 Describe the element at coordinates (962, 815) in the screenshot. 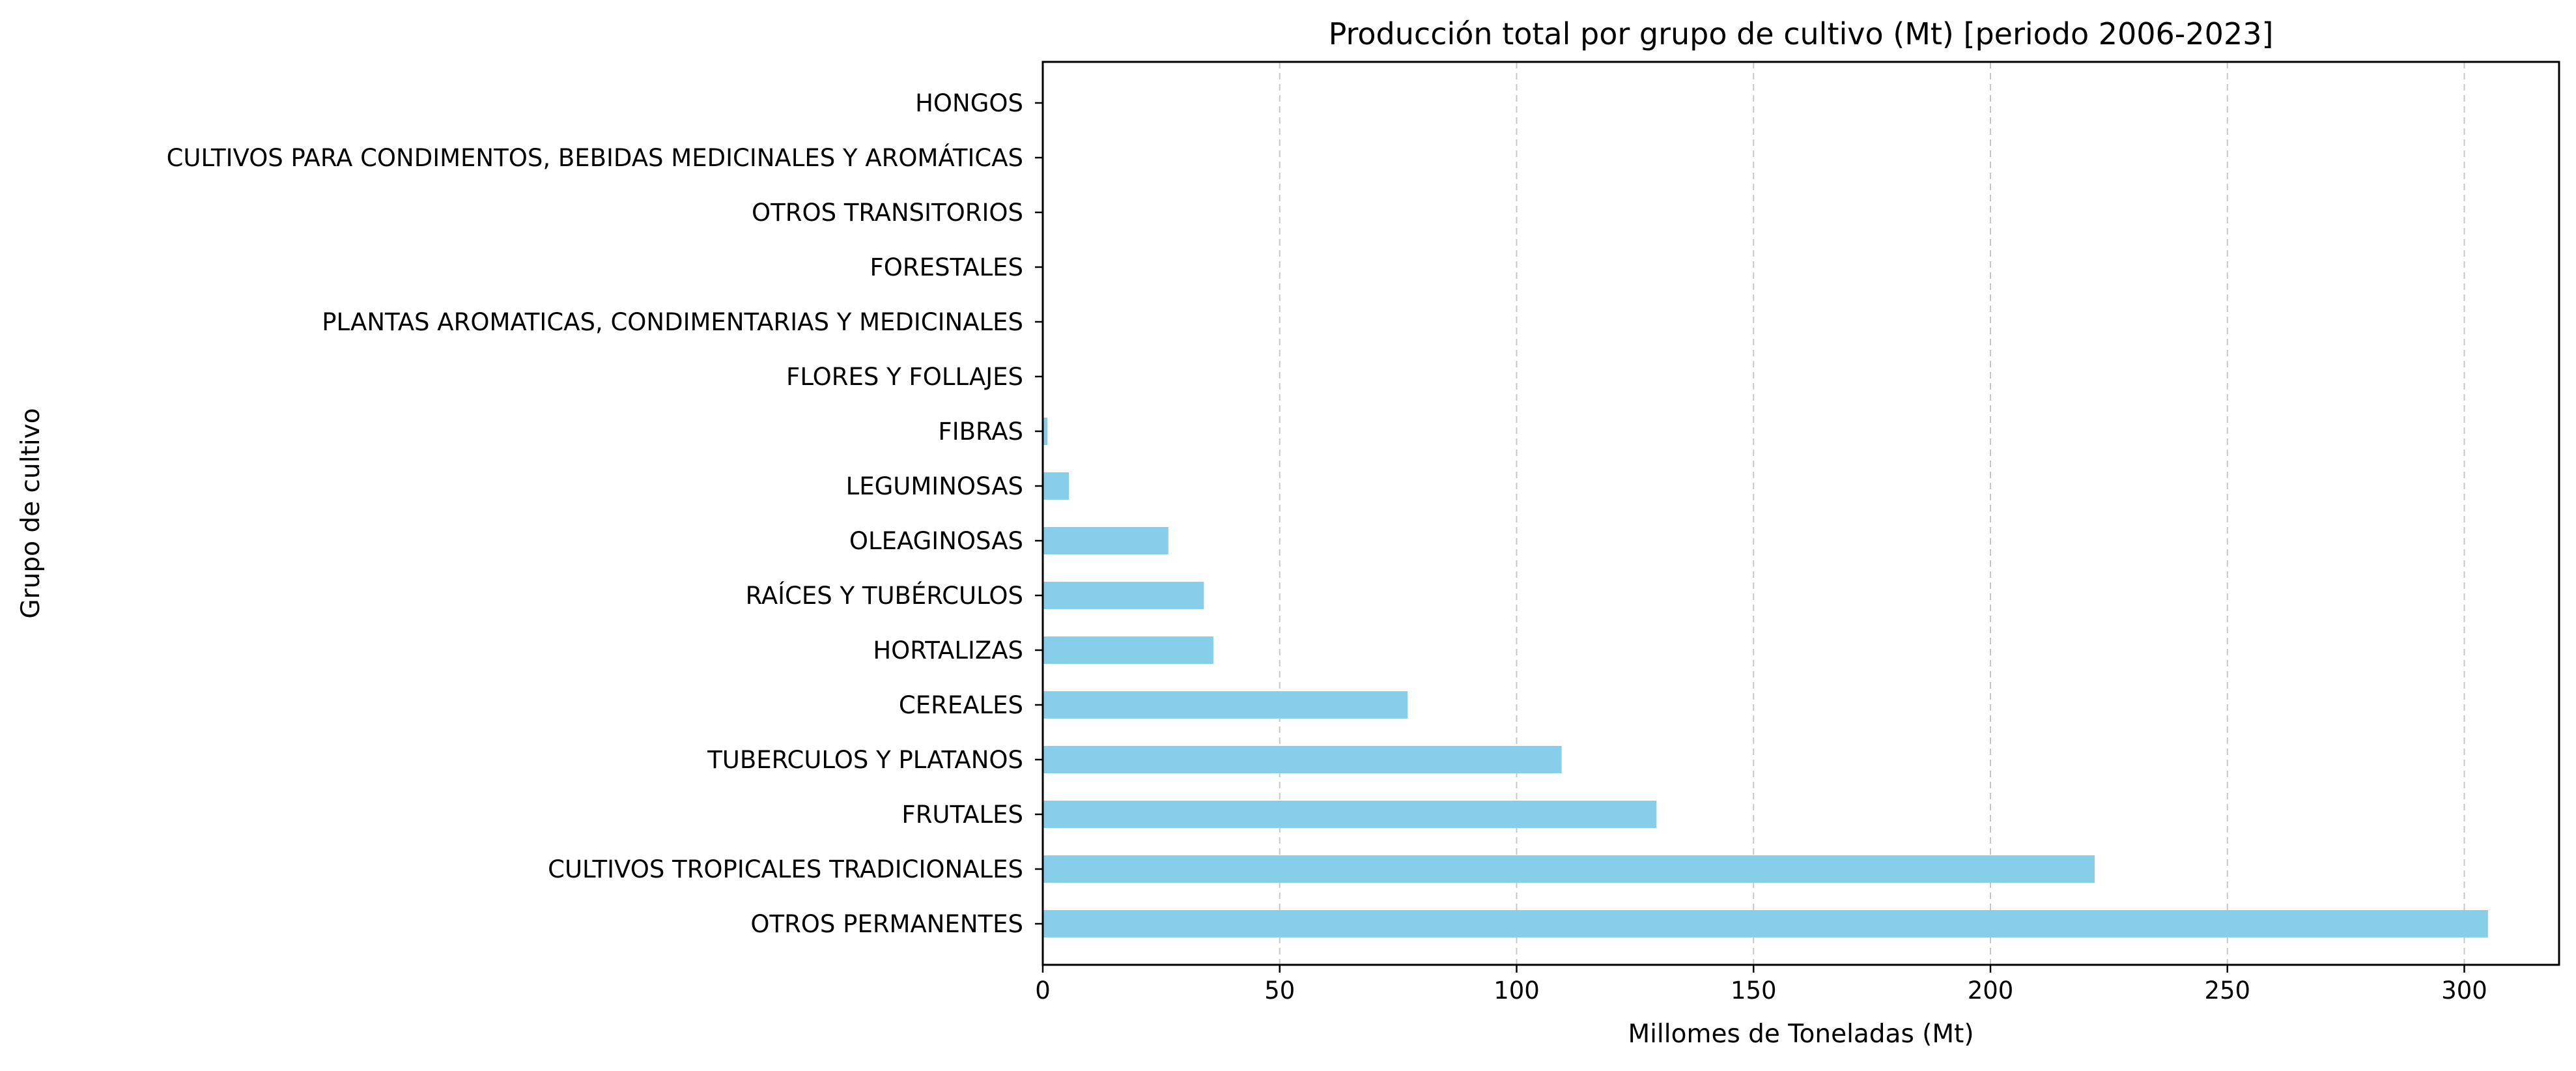

I see `y-tick-label: FRUTALES` at that location.